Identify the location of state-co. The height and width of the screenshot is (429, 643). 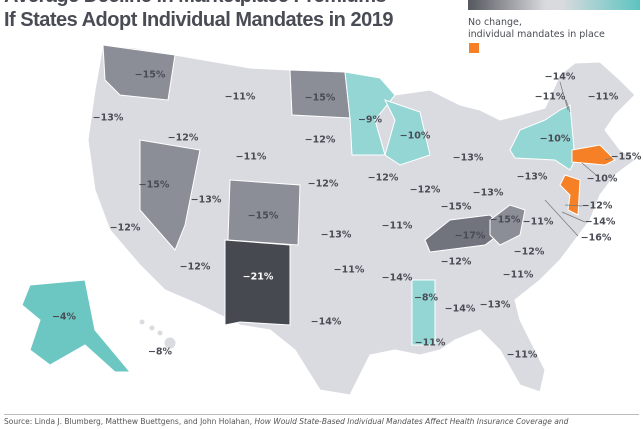
(264, 212).